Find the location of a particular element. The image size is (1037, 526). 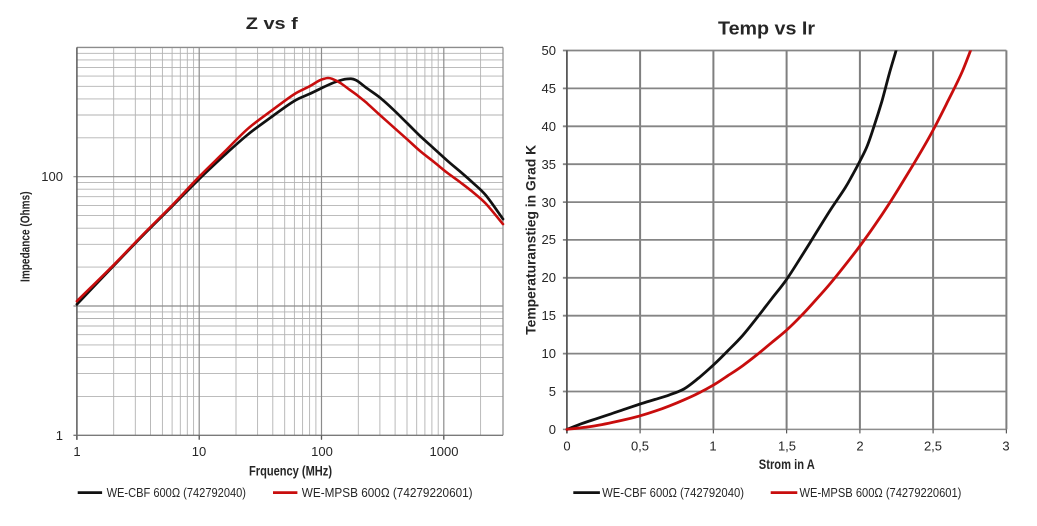

svg-text: 35 is located at coordinates (549, 164).